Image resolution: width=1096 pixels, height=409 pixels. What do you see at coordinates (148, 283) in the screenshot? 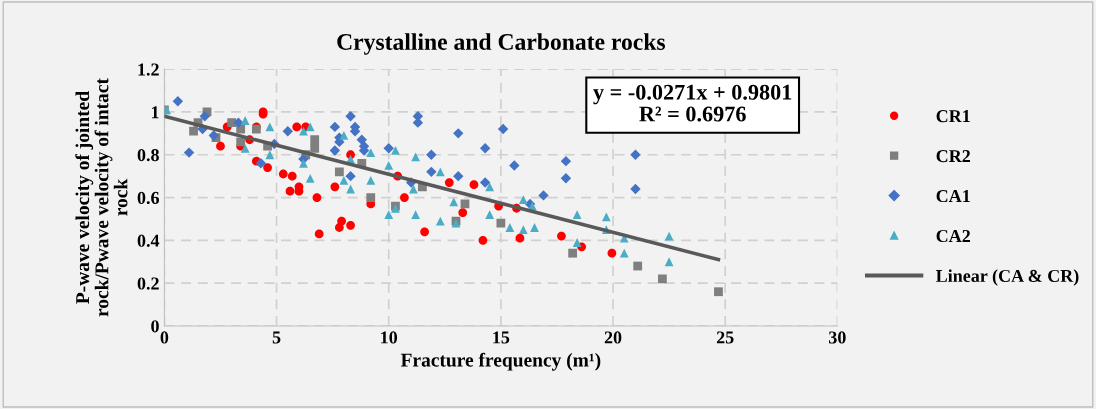
I see `y-tick-label: 0.2` at bounding box center [148, 283].